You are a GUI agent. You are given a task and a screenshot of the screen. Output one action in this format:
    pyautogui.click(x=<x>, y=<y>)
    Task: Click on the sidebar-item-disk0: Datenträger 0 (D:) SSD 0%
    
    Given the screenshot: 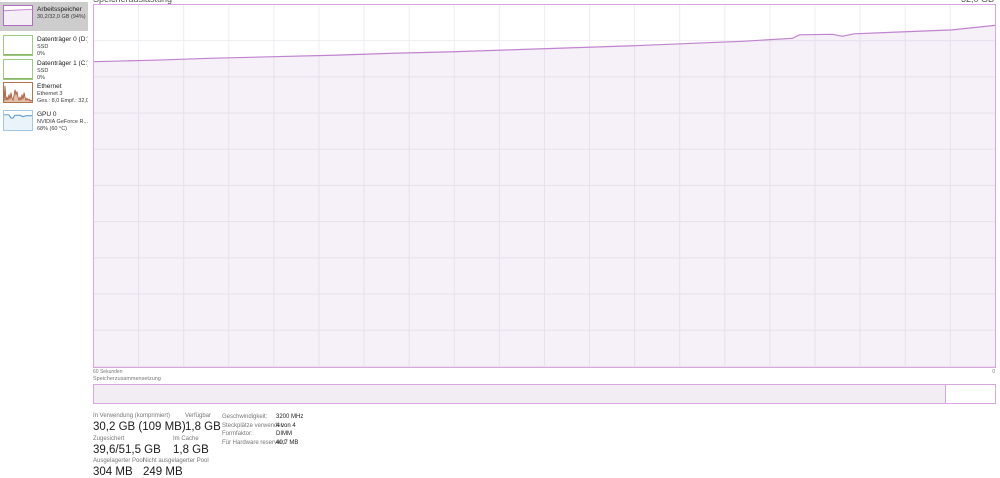 What is the action you would take?
    pyautogui.click(x=44, y=44)
    